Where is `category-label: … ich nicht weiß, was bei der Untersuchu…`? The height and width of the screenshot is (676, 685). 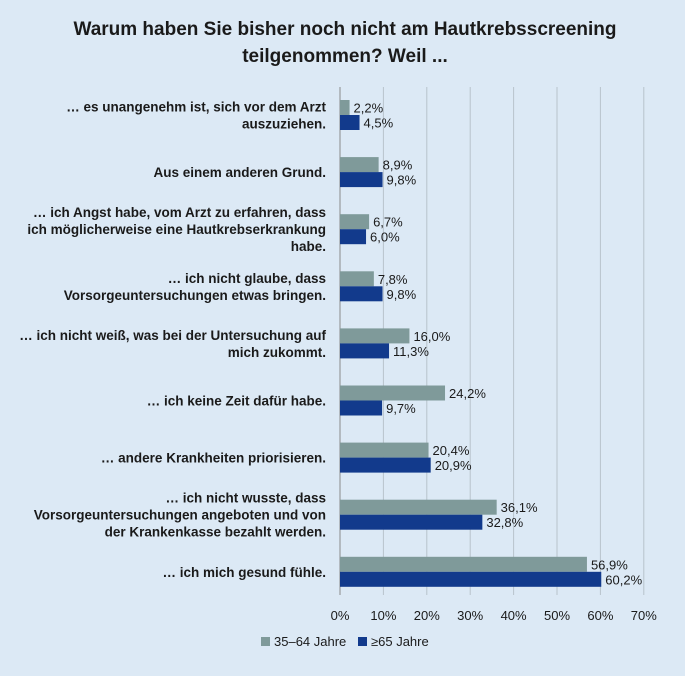
category-label: … ich nicht weiß, was bei der Untersuchu… is located at coordinates (172, 335).